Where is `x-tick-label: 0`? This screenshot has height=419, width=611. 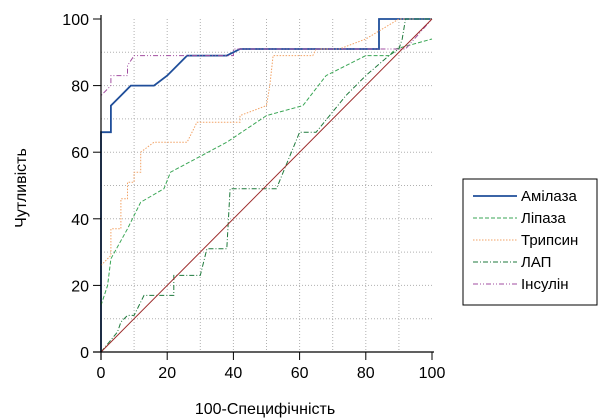
x-tick-label: 0 is located at coordinates (101, 373).